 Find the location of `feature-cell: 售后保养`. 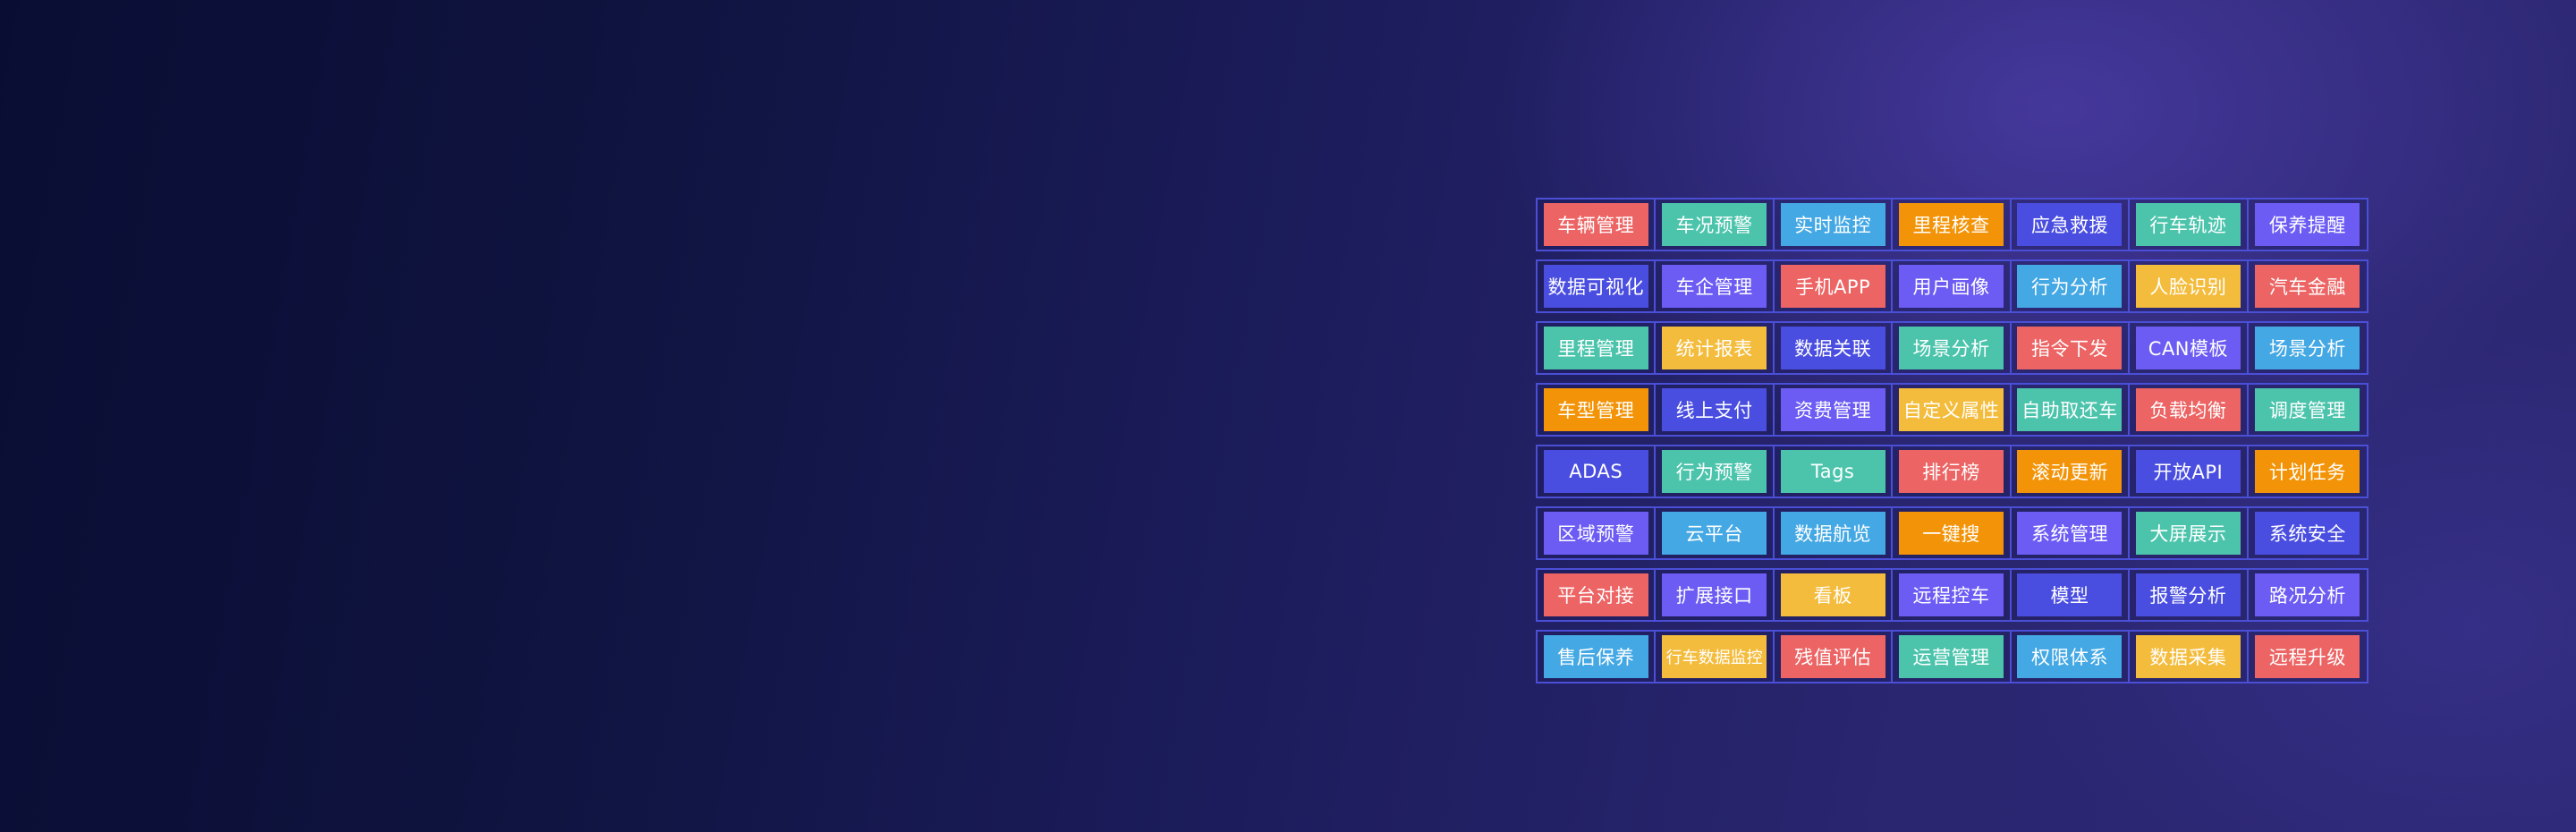

feature-cell: 售后保养 is located at coordinates (1597, 657).